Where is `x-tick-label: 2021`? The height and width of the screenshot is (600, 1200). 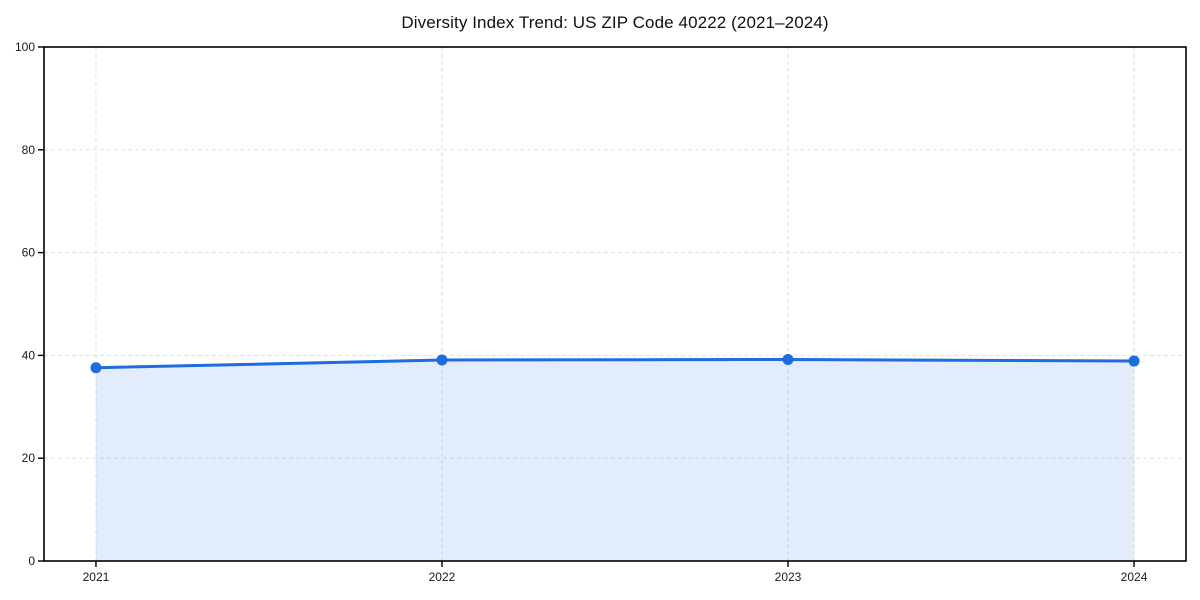 x-tick-label: 2021 is located at coordinates (96, 577).